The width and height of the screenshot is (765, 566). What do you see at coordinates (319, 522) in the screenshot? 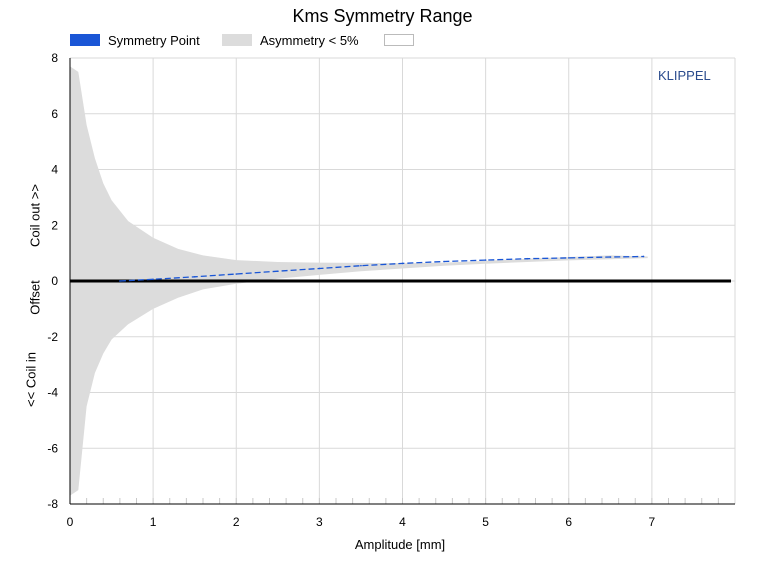
I see `x-tick-label: 3` at bounding box center [319, 522].